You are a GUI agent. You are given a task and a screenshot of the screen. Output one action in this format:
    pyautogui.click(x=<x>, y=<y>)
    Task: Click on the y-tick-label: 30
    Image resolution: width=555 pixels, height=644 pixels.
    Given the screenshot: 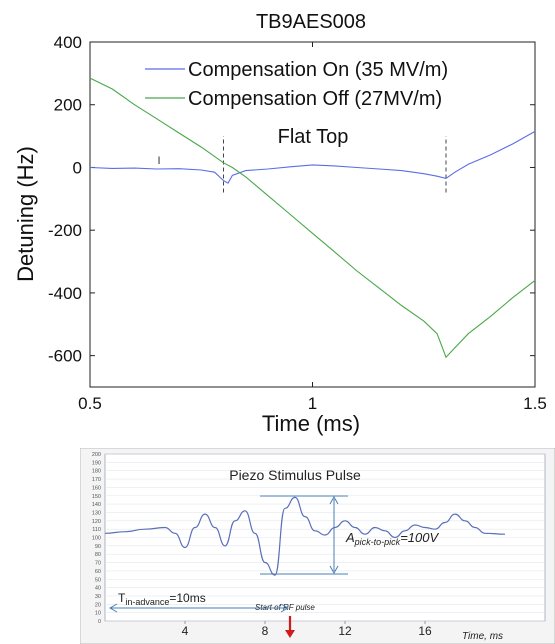 What is the action you would take?
    pyautogui.click(x=98, y=597)
    